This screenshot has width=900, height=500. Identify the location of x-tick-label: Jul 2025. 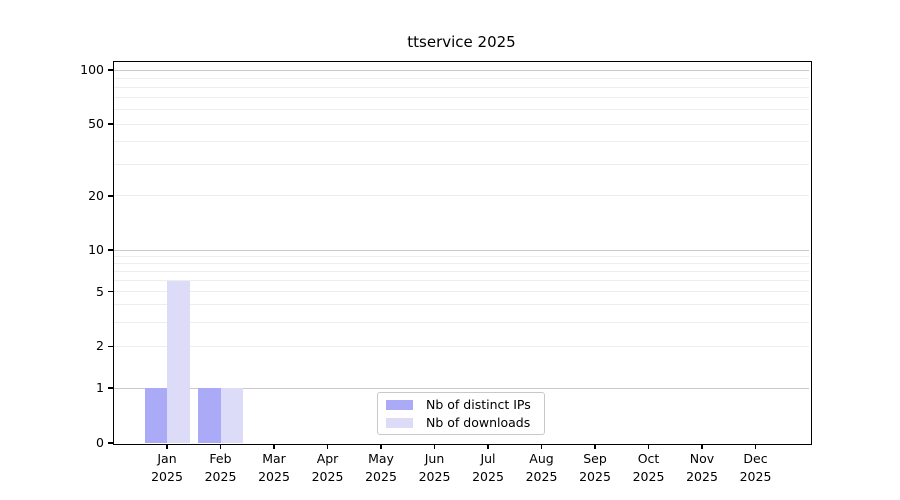
(488, 467).